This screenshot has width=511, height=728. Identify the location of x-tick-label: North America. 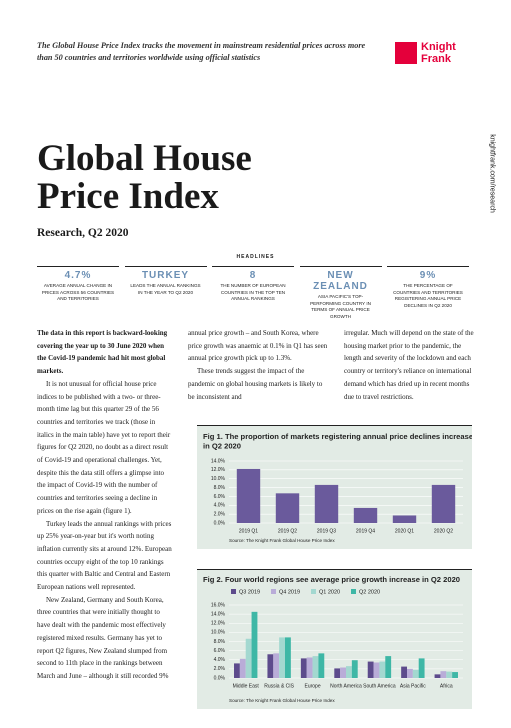
(346, 686).